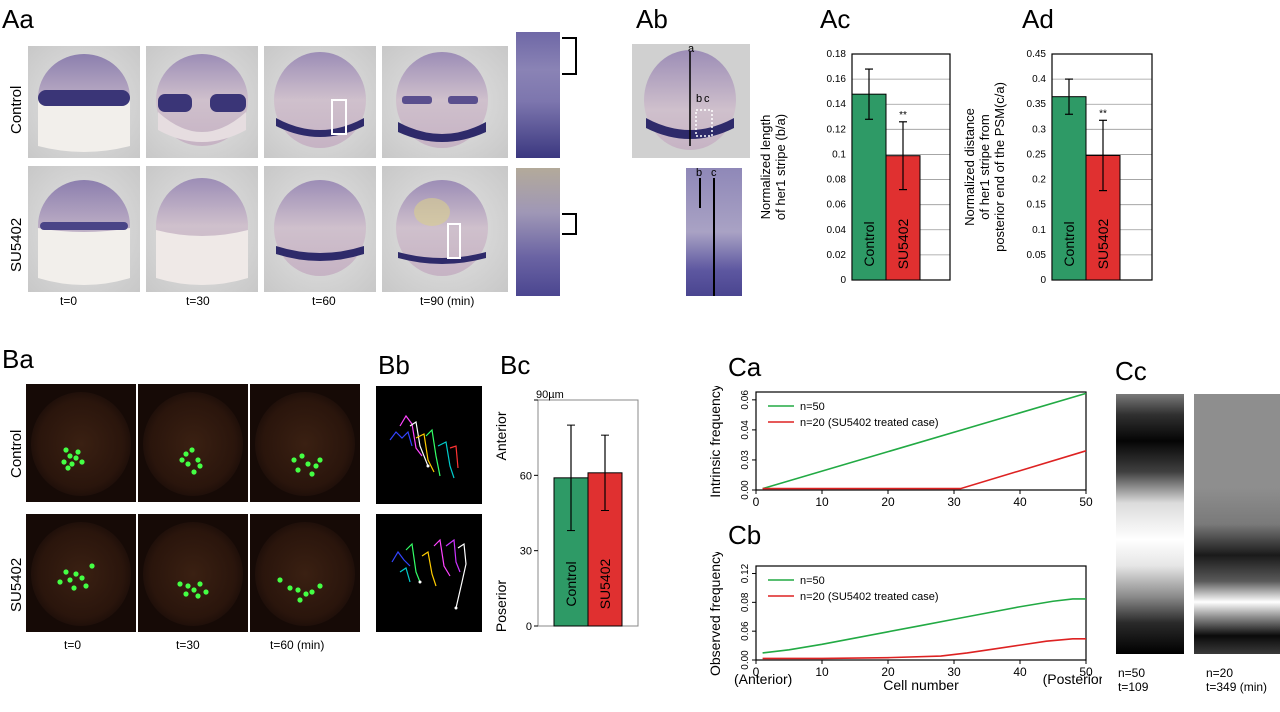 The height and width of the screenshot is (712, 1280). What do you see at coordinates (16, 453) in the screenshot?
I see `ba-row-label-control: Control` at bounding box center [16, 453].